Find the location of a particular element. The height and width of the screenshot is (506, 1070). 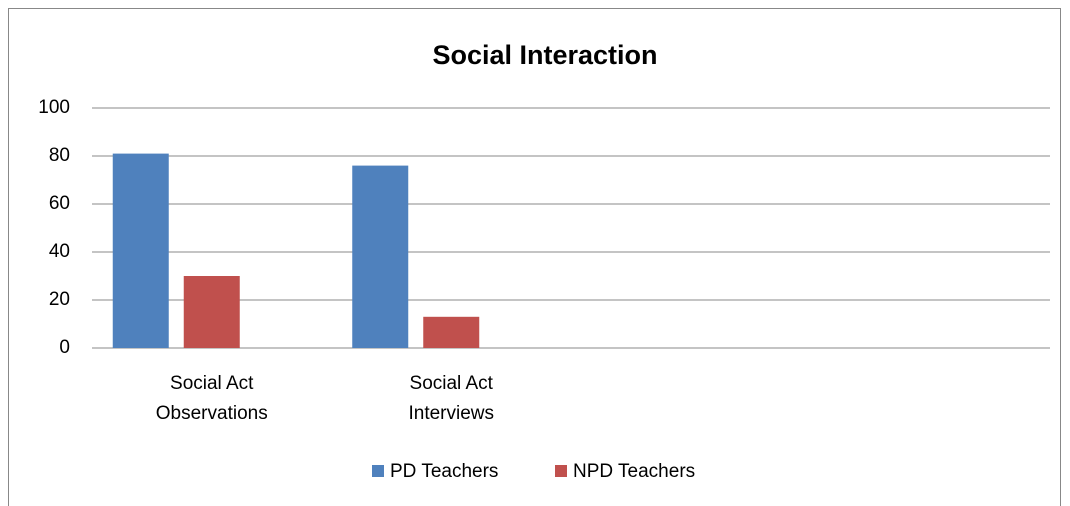

chart-title: Social Interaction is located at coordinates (544, 55).